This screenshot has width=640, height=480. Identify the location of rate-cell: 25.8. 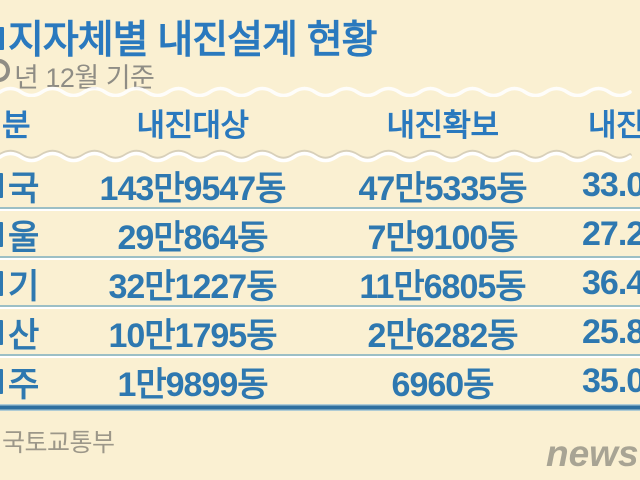
(611, 332).